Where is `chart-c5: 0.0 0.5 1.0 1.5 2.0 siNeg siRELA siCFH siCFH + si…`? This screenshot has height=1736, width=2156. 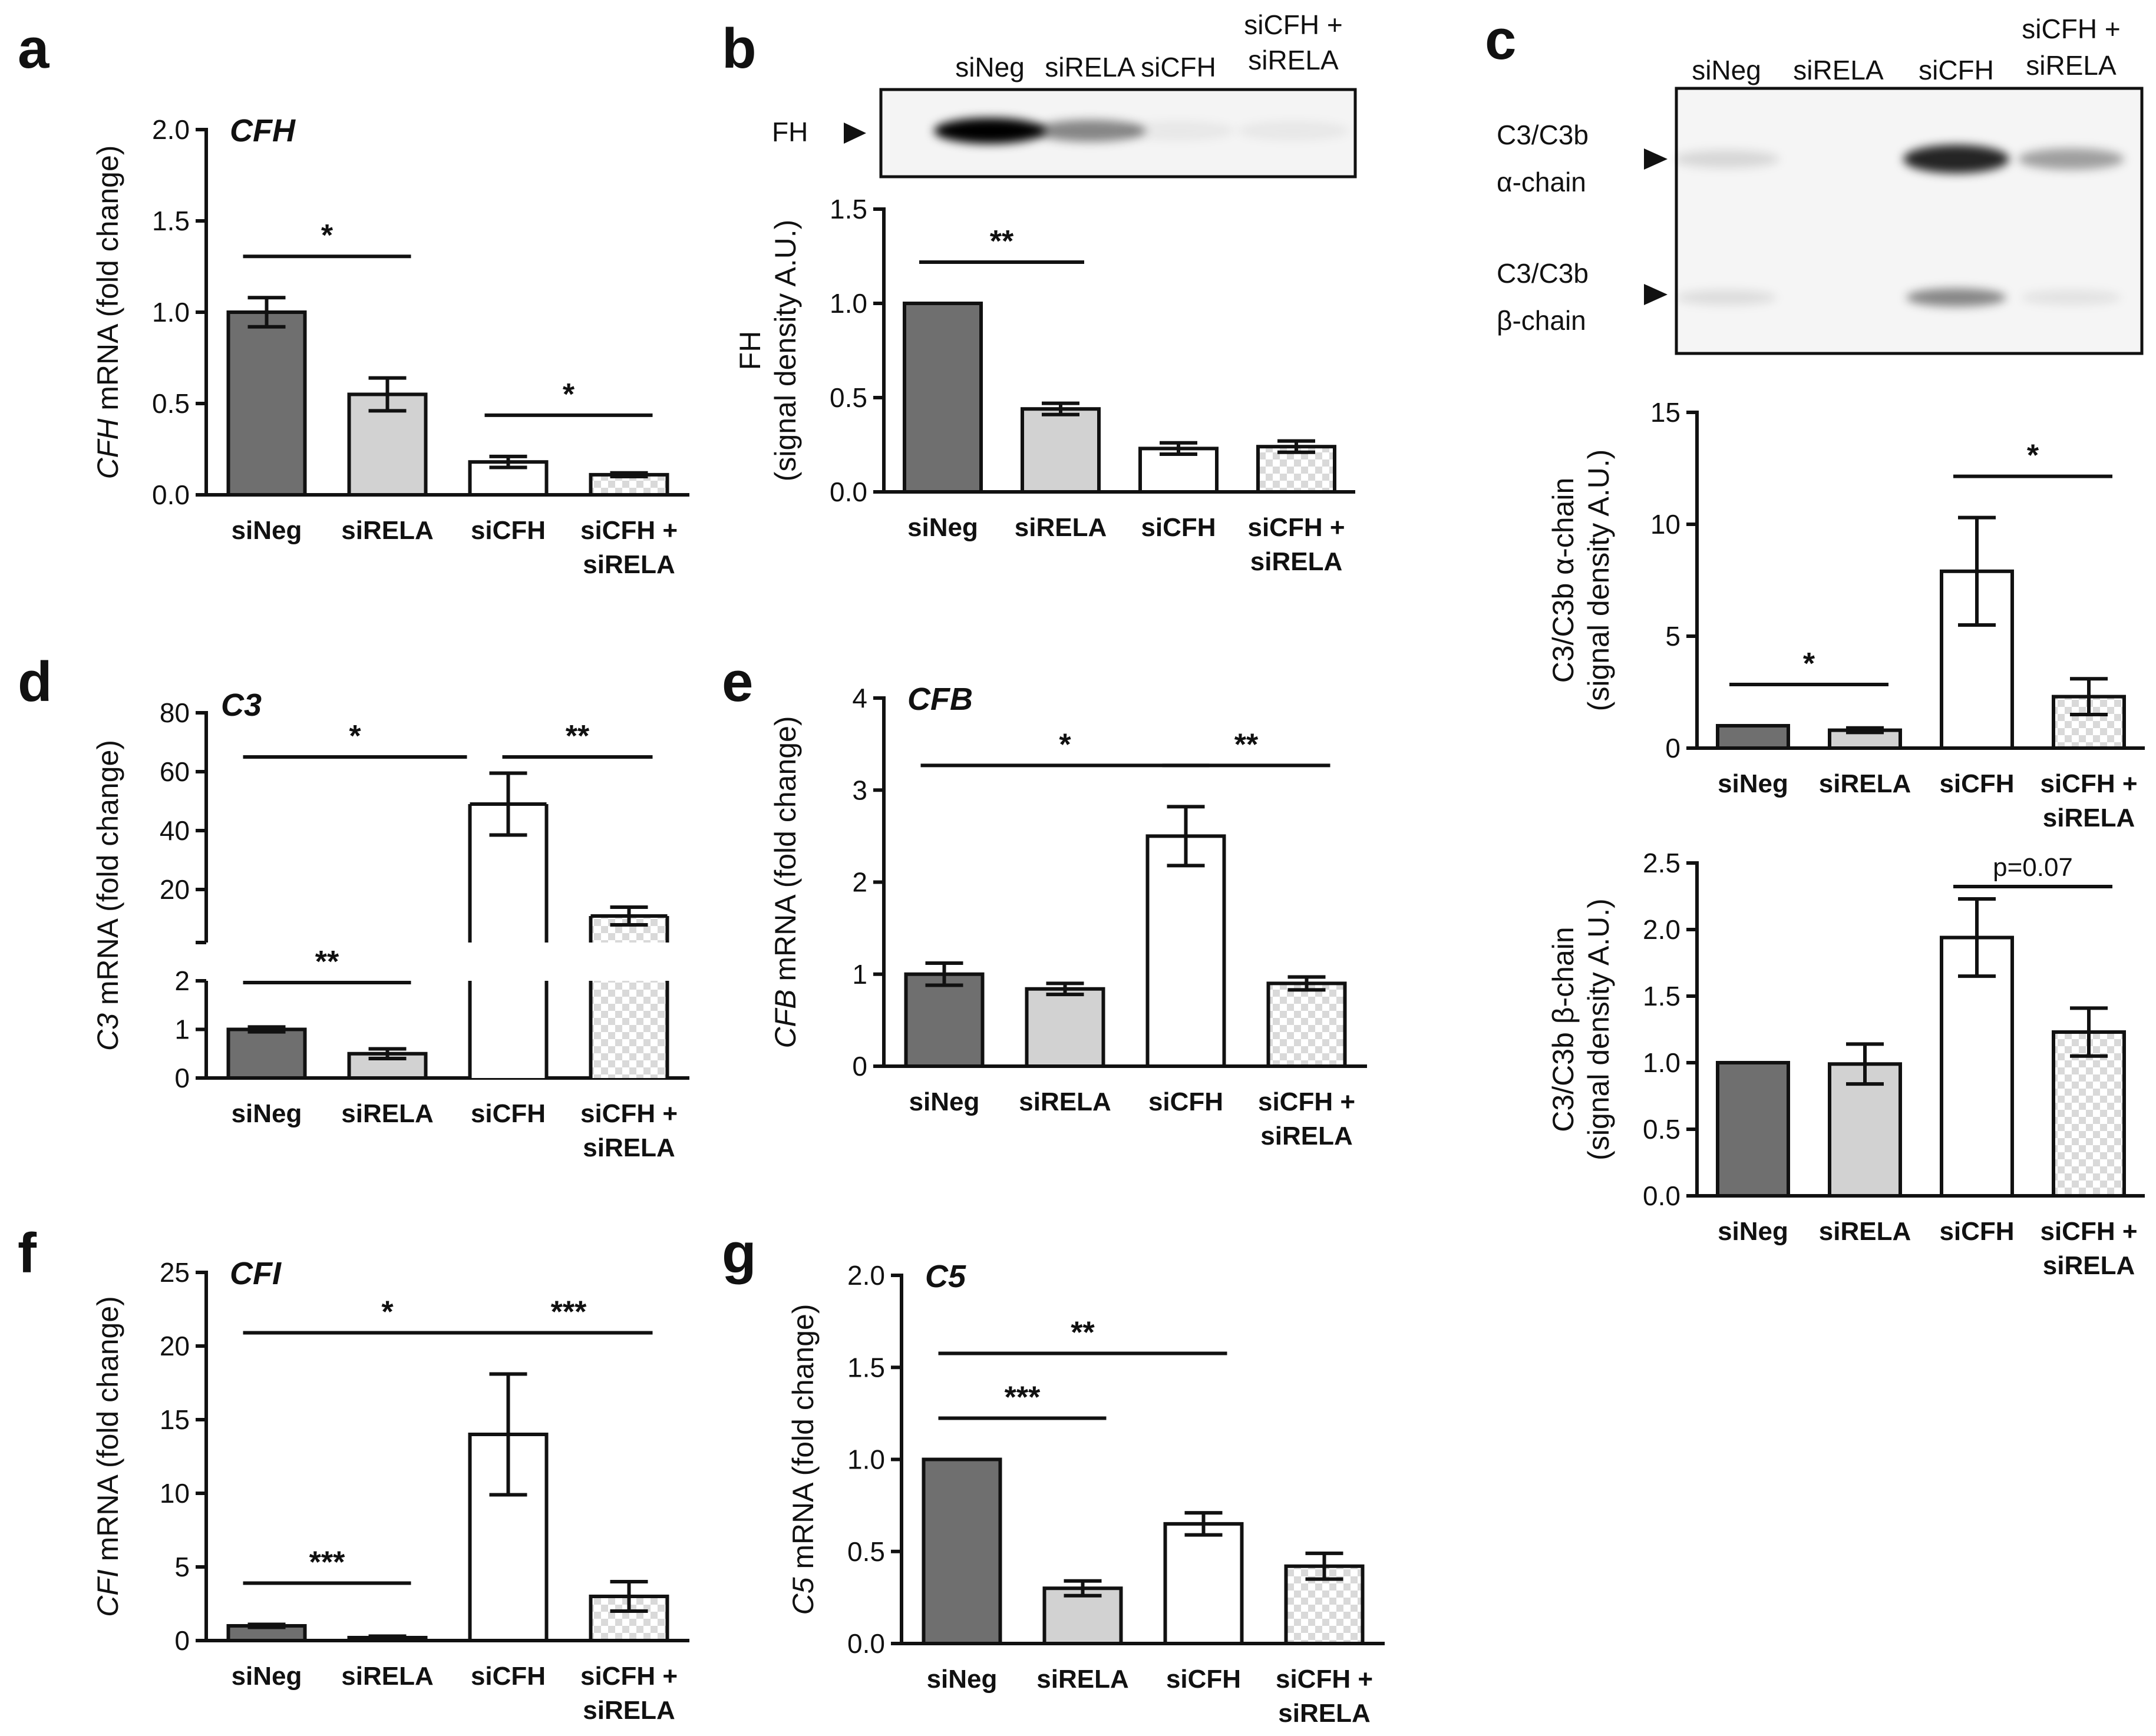
chart-c5: 0.0 0.5 1.0 1.5 2.0 siNeg siRELA siCFH siCFH + si… is located at coordinates (1086, 1493).